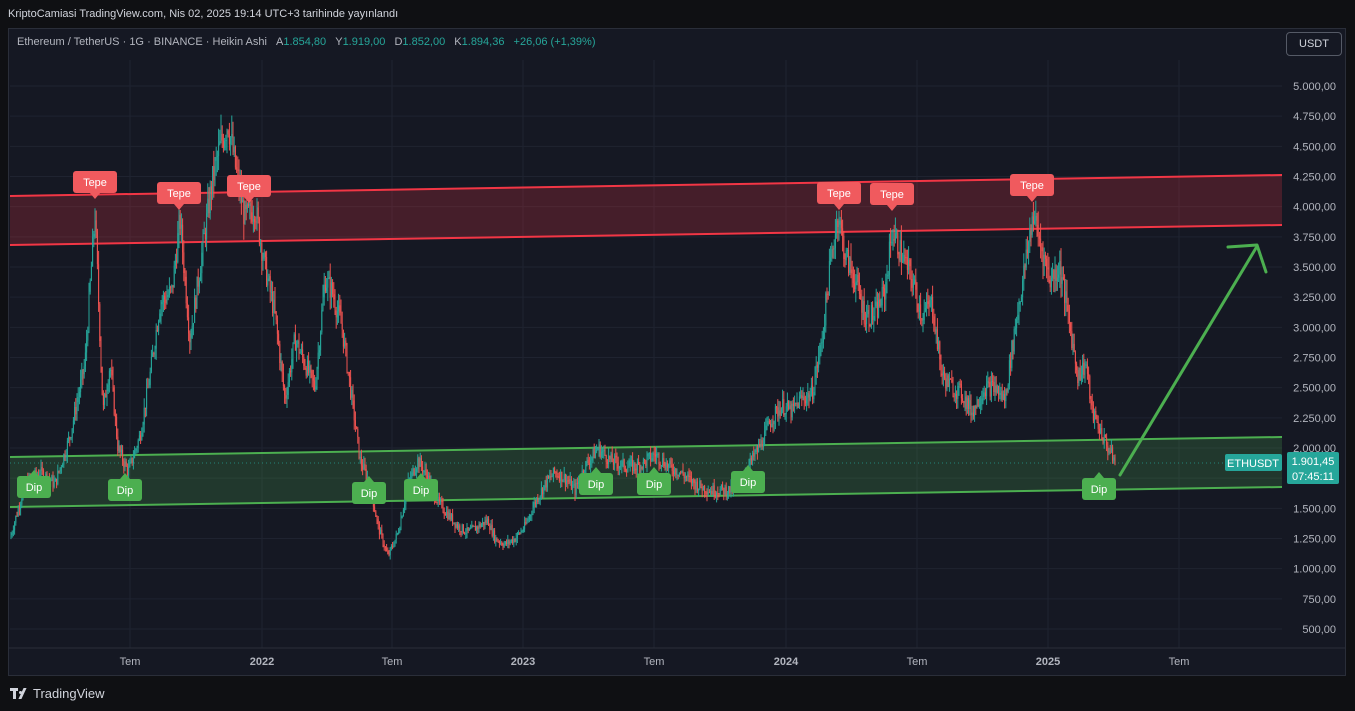  What do you see at coordinates (57, 693) in the screenshot?
I see `tradingview-logo: TradingView` at bounding box center [57, 693].